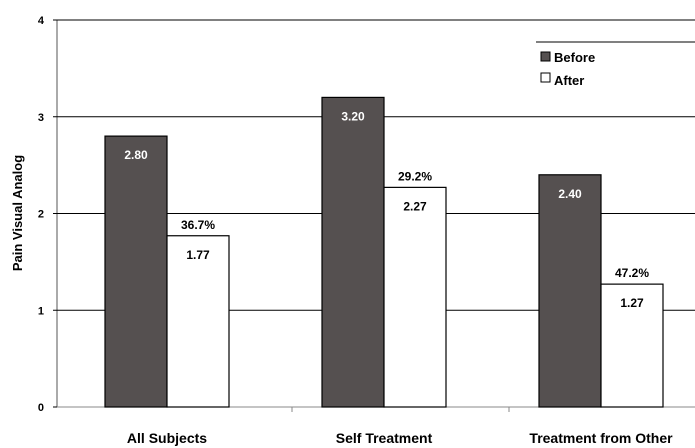  What do you see at coordinates (570, 194) in the screenshot?
I see `data-label-before: 2.40` at bounding box center [570, 194].